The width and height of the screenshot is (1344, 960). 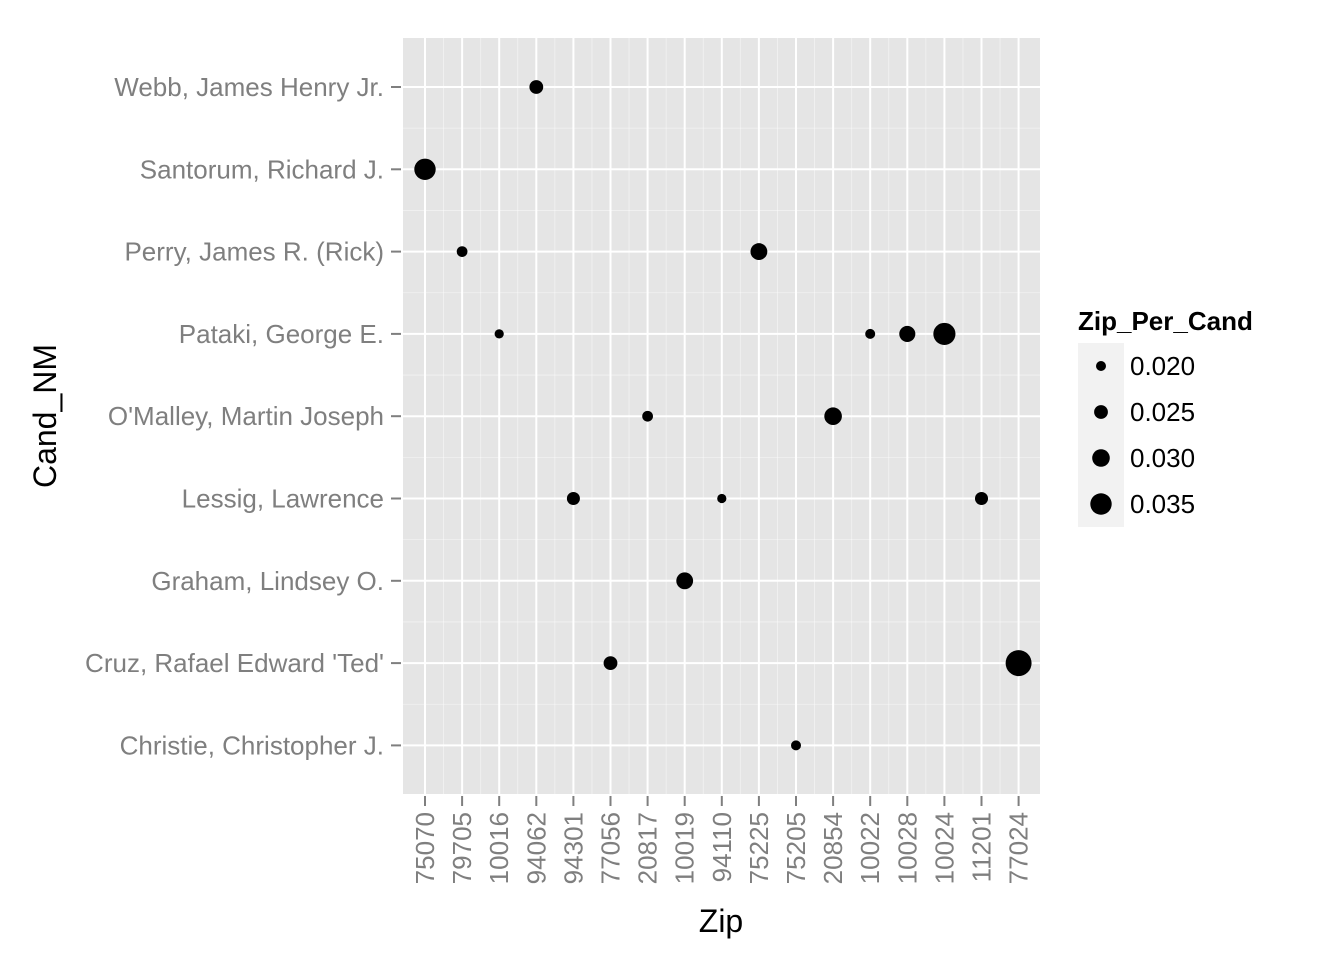 I want to click on y-axis-title: Cand_NM, so click(x=45, y=416).